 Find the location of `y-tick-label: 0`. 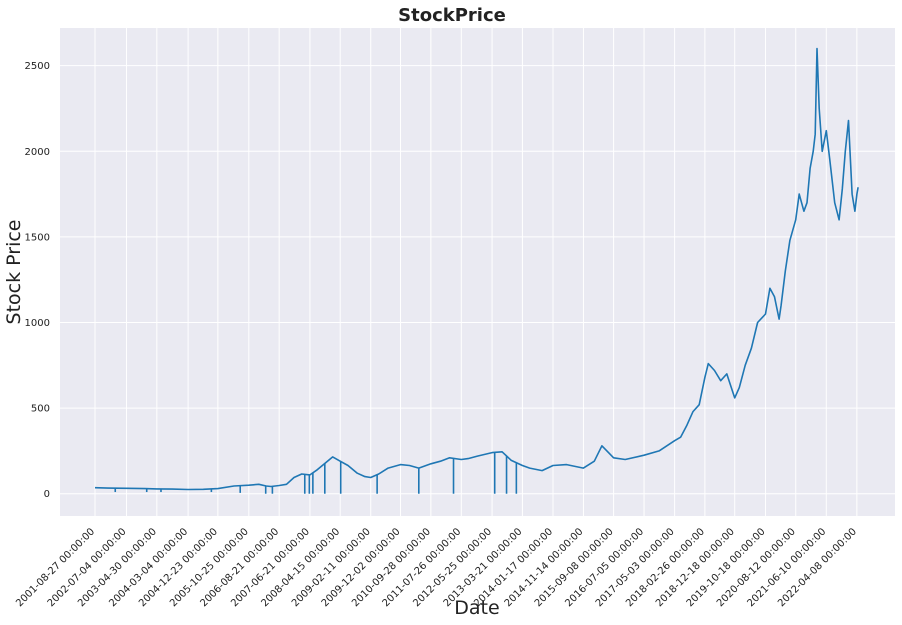

y-tick-label: 0 is located at coordinates (47, 494).